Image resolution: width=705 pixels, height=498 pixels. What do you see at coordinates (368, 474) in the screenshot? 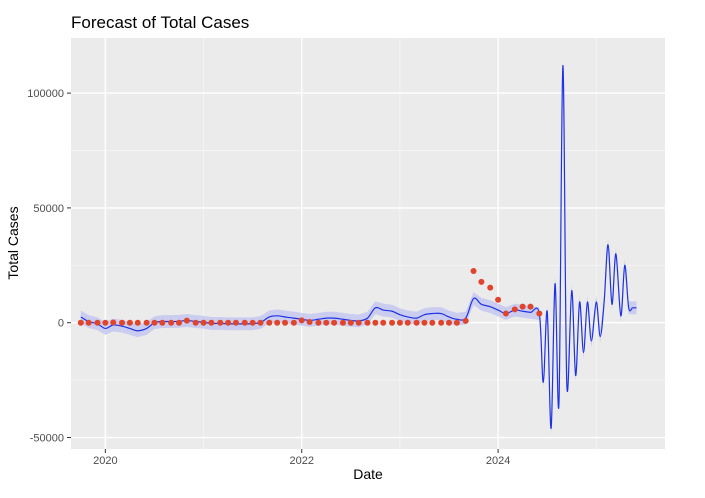
I see `x-axis-title: Date` at bounding box center [368, 474].